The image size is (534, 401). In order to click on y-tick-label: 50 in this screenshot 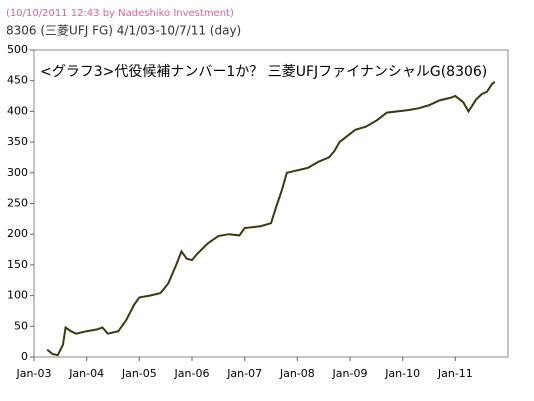, I will do `click(21, 325)`.